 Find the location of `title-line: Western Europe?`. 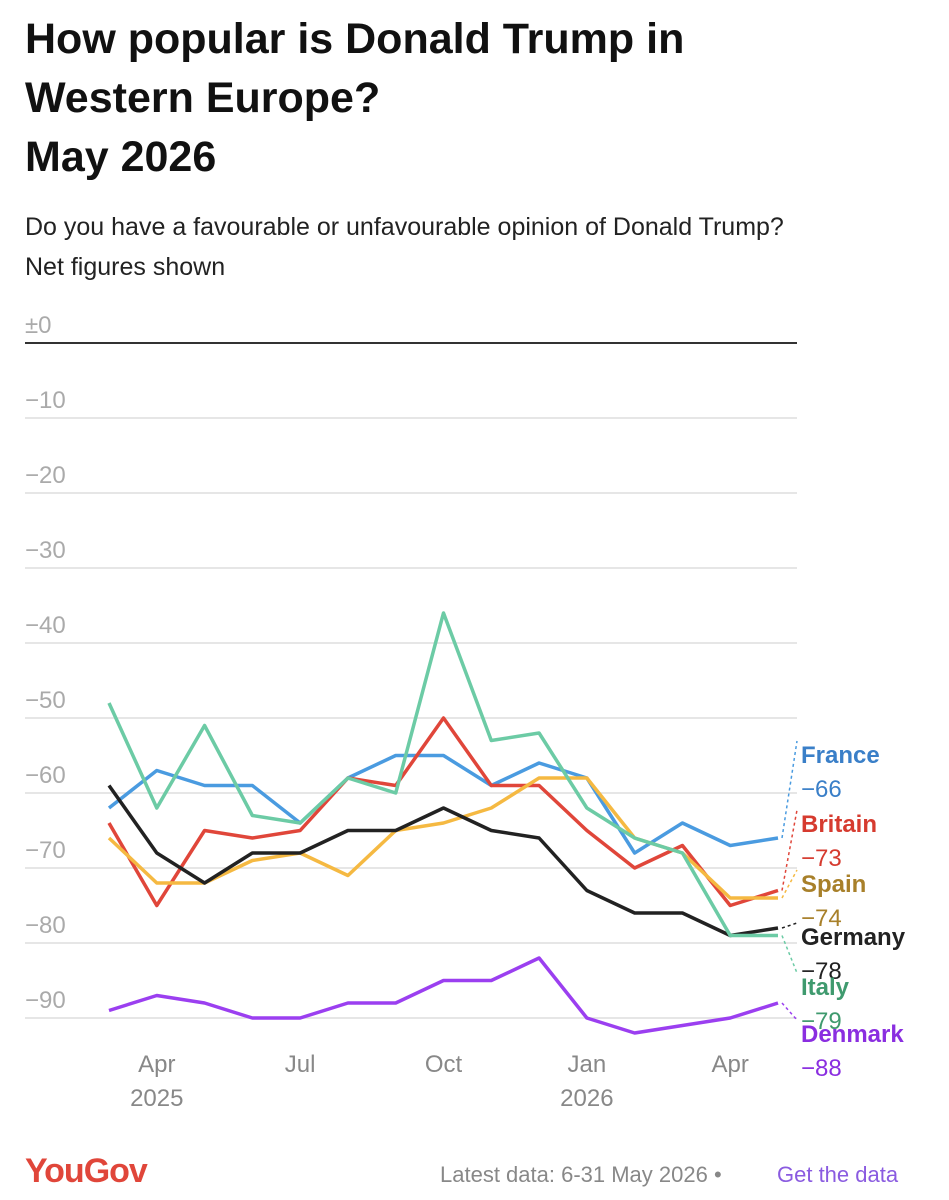

title-line: Western Europe? is located at coordinates (202, 98).